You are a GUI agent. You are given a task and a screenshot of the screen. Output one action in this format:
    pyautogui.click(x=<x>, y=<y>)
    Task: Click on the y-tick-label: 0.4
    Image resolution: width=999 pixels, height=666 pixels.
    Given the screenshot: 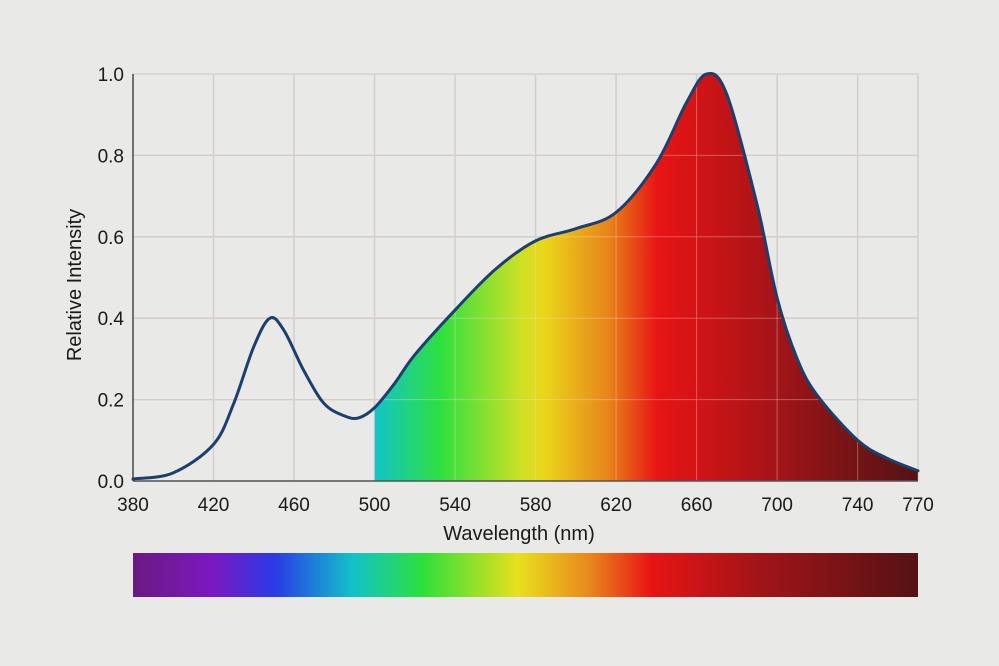 What is the action you would take?
    pyautogui.click(x=111, y=319)
    